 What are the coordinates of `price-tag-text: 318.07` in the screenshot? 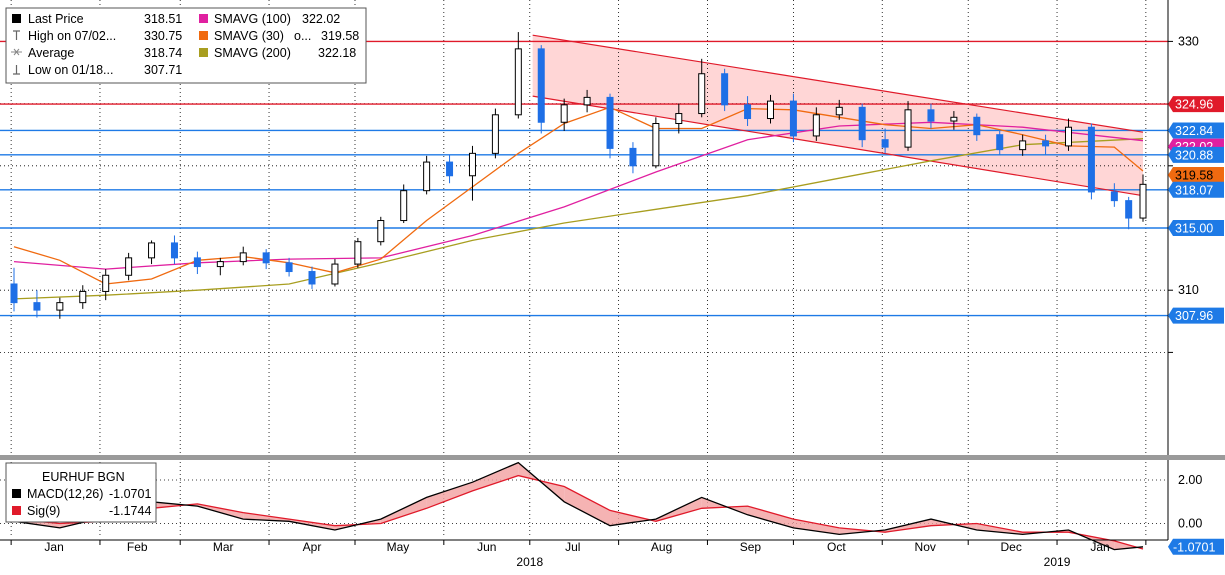 It's located at (1194, 190).